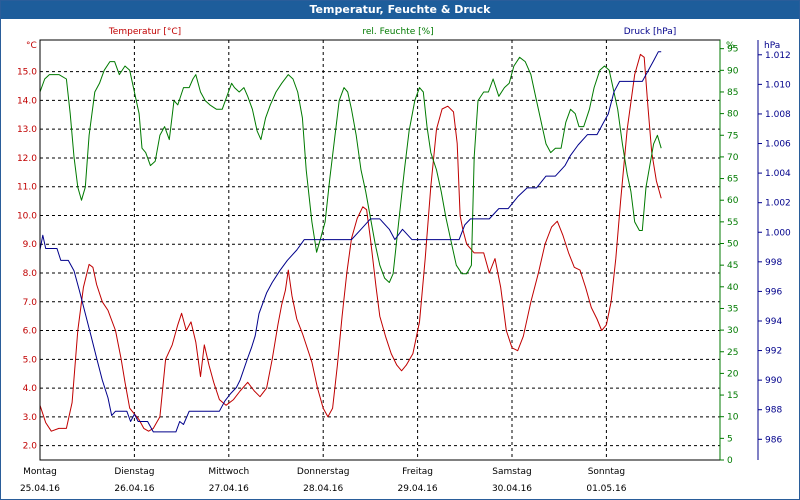 The height and width of the screenshot is (500, 800). I want to click on humidity-tick-label: 35, so click(732, 309).